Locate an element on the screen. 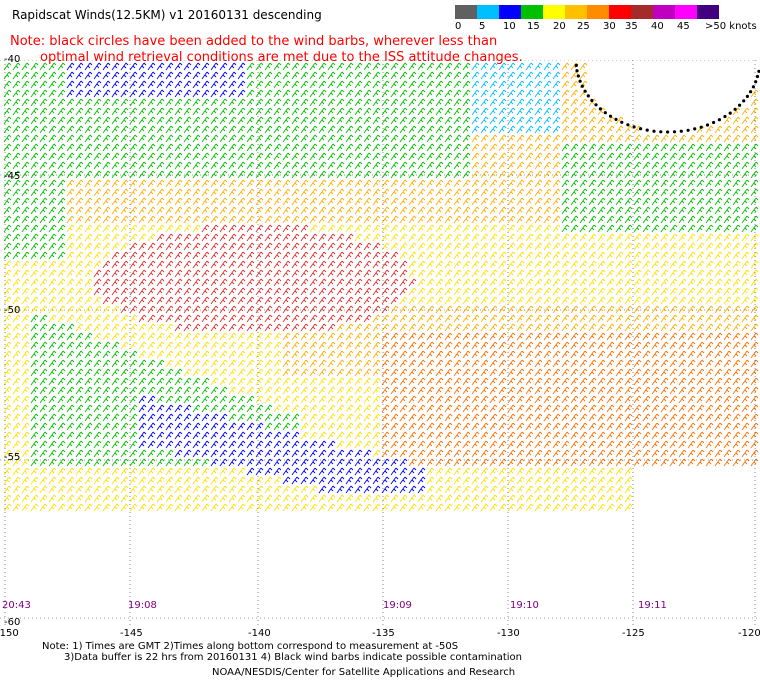 The image size is (760, 688). time-label: 19:11 is located at coordinates (652, 605).